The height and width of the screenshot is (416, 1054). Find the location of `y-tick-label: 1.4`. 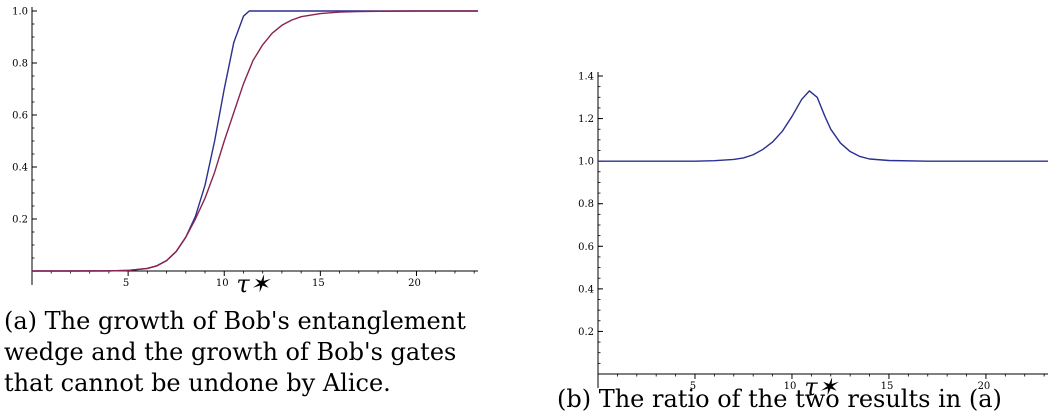

y-tick-label: 1.4 is located at coordinates (586, 77).